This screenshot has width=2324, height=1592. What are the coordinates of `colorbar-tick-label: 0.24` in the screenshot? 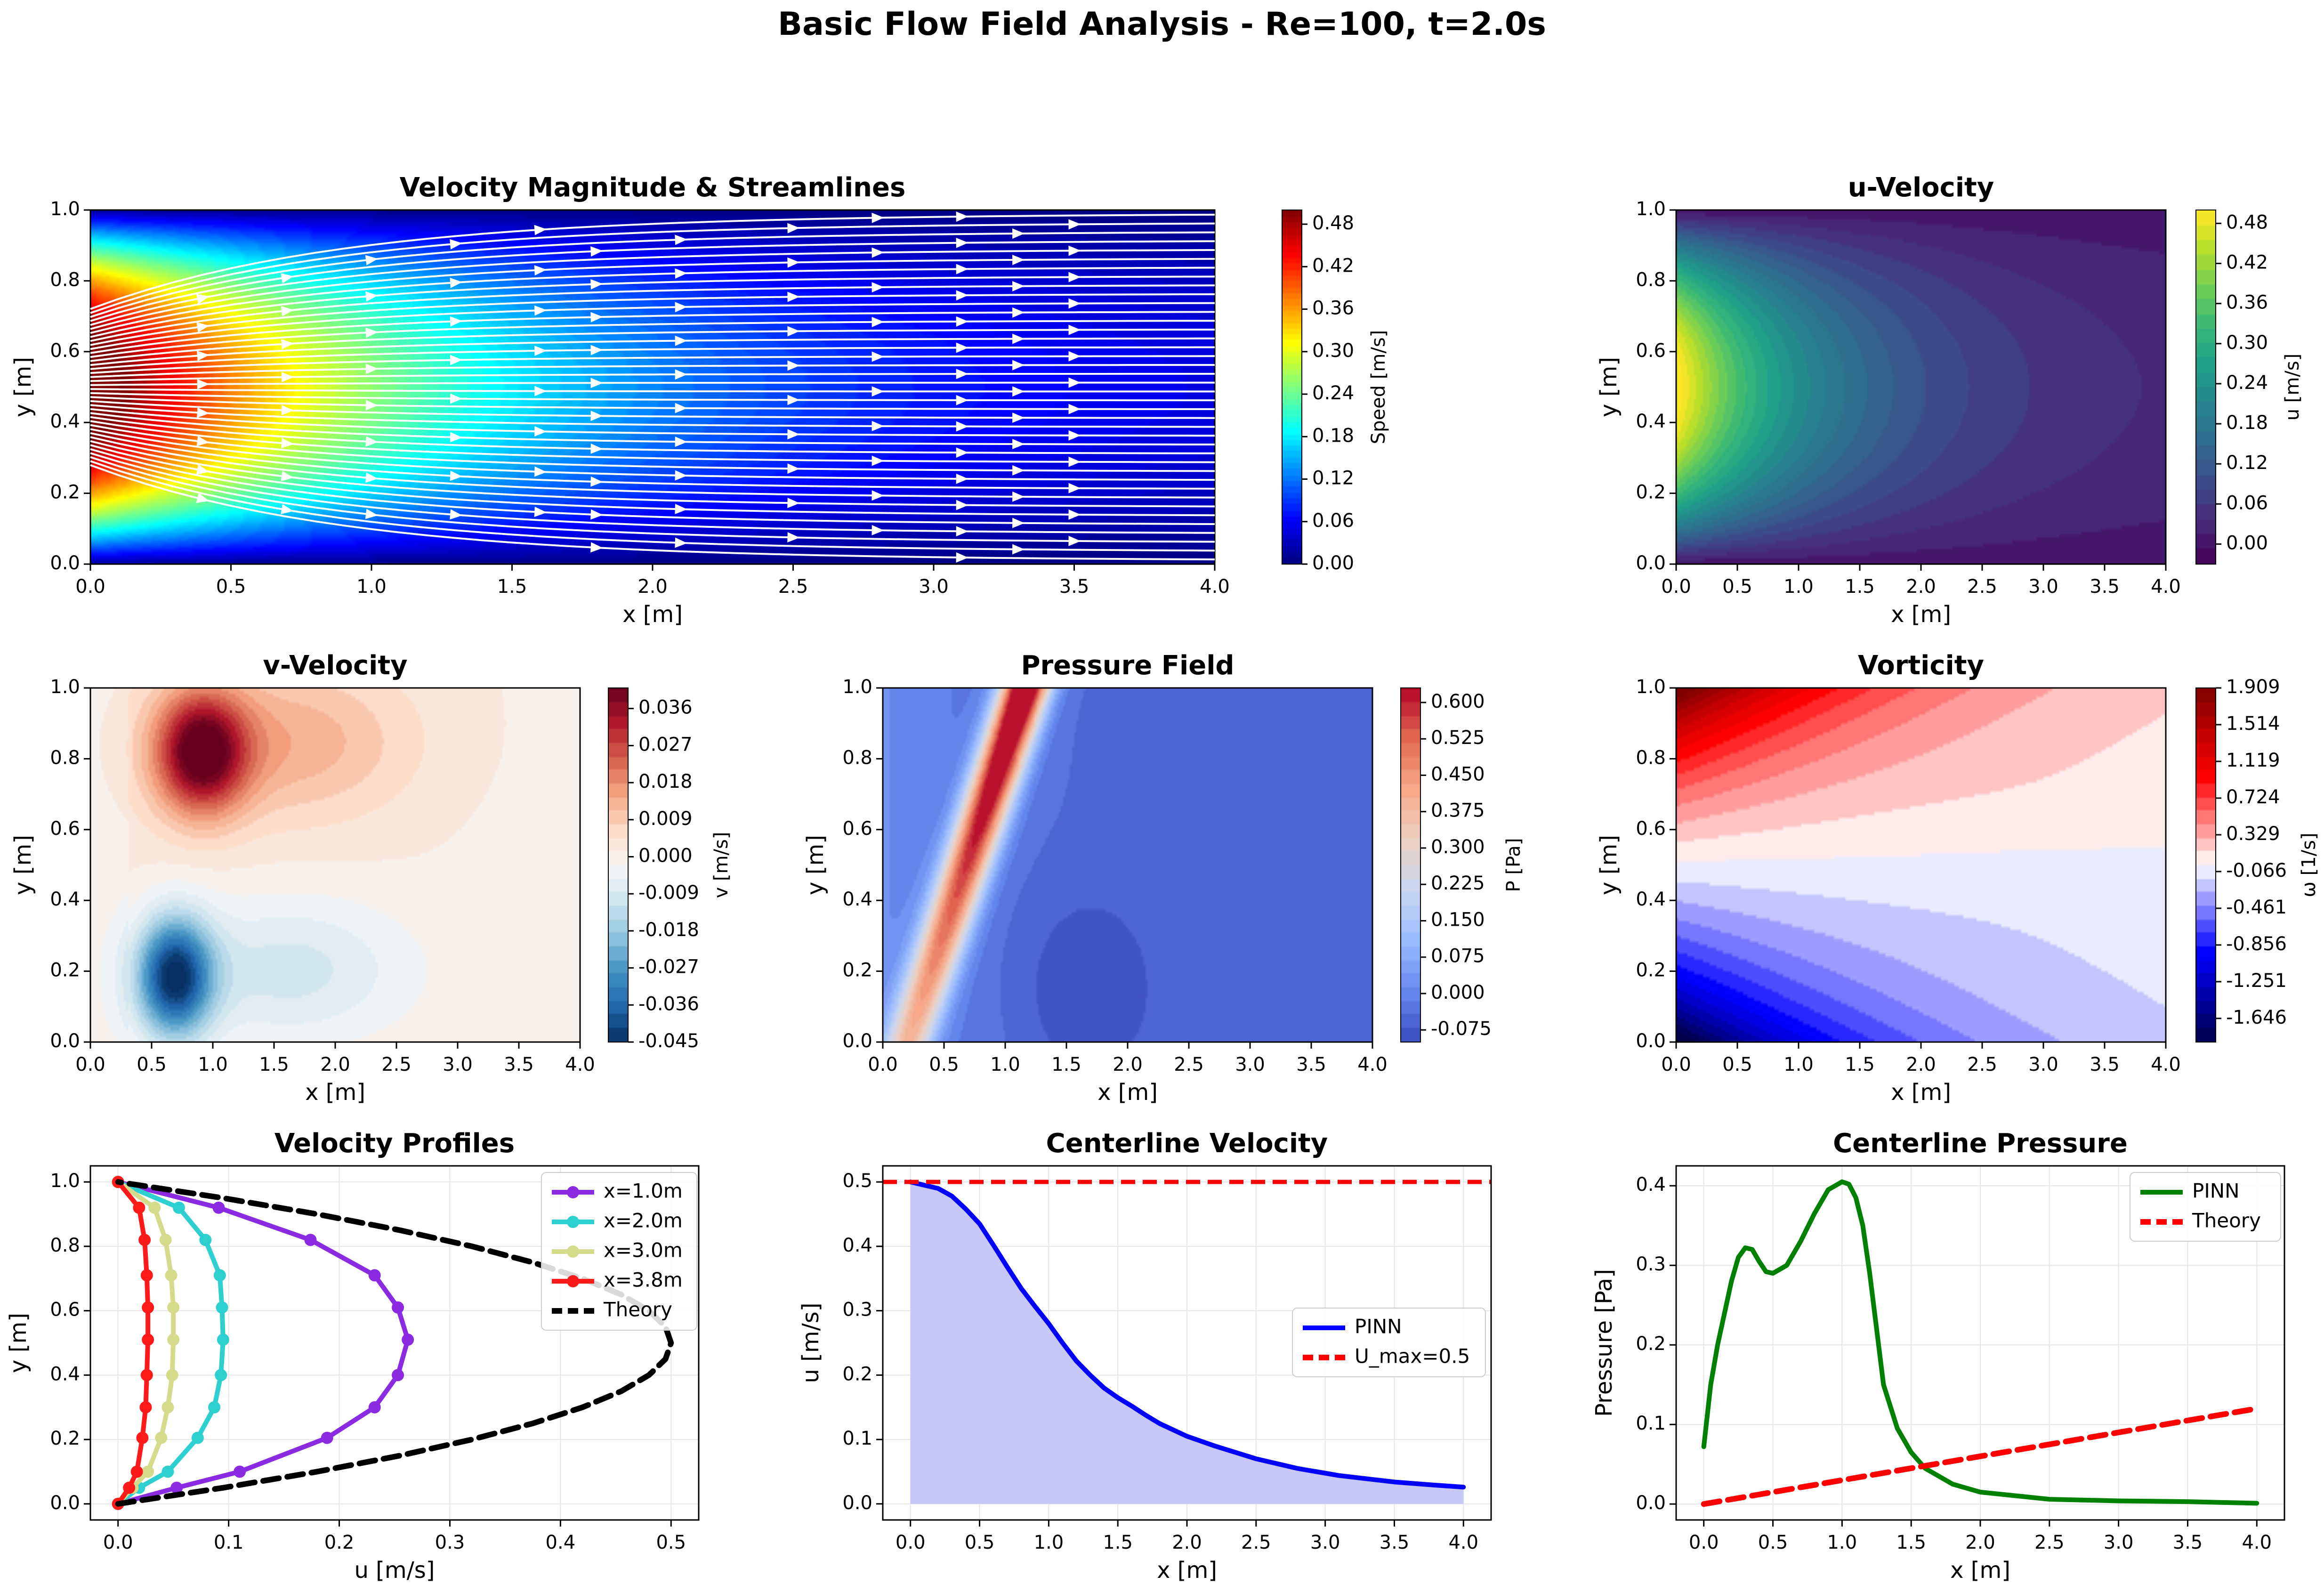 It's located at (1333, 393).